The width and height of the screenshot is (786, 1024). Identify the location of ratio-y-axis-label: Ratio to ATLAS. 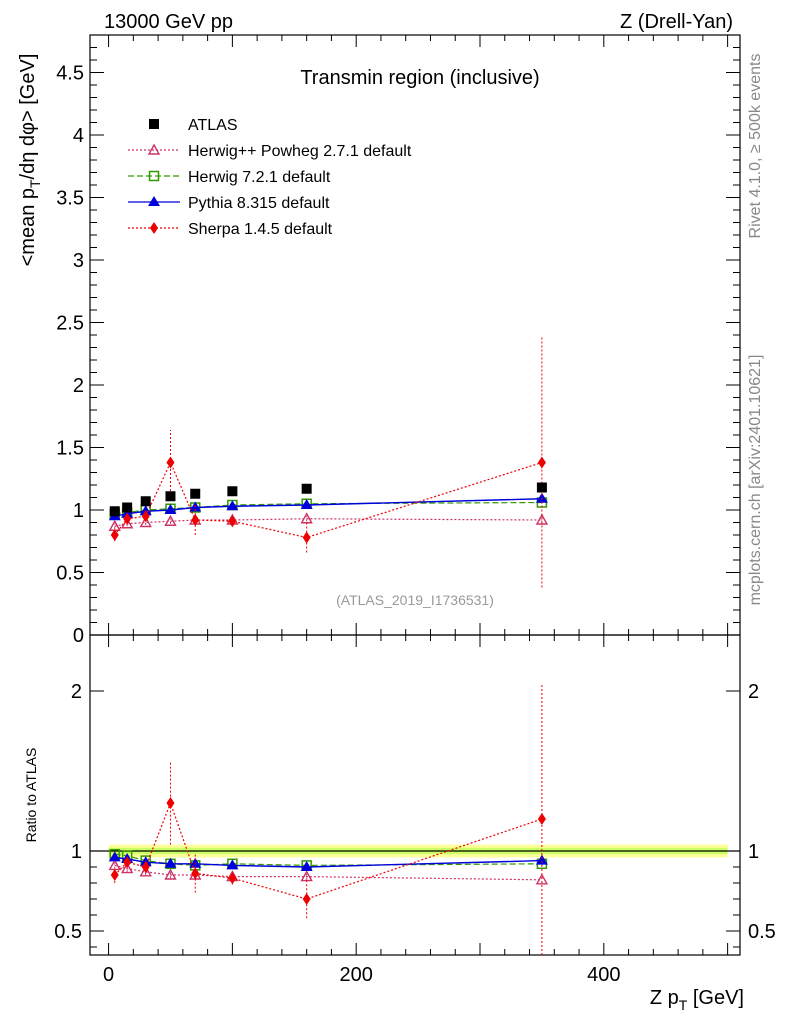
(31, 795).